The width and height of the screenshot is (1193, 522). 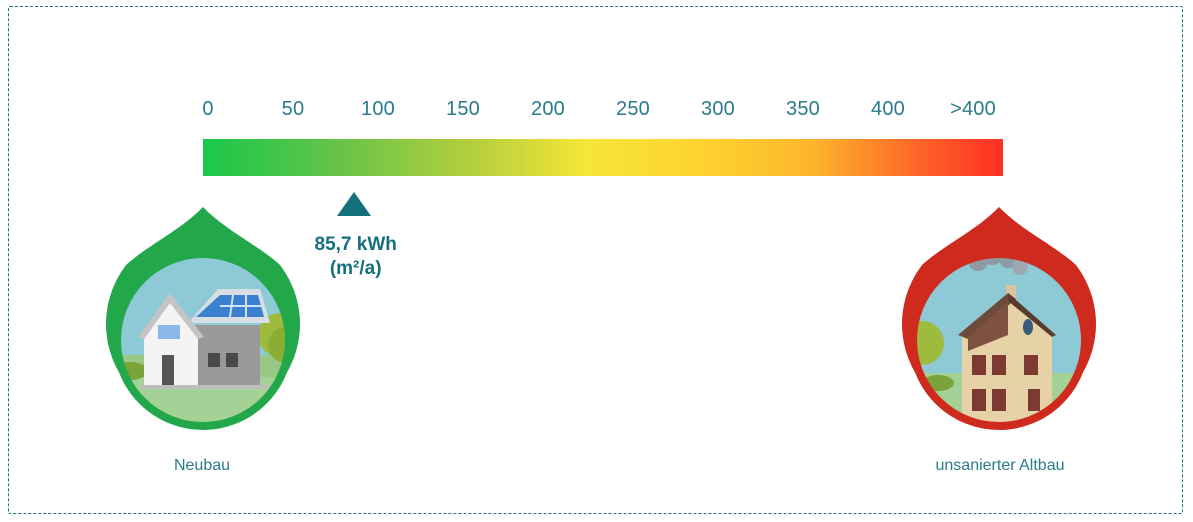 What do you see at coordinates (378, 109) in the screenshot?
I see `tick-label: 100` at bounding box center [378, 109].